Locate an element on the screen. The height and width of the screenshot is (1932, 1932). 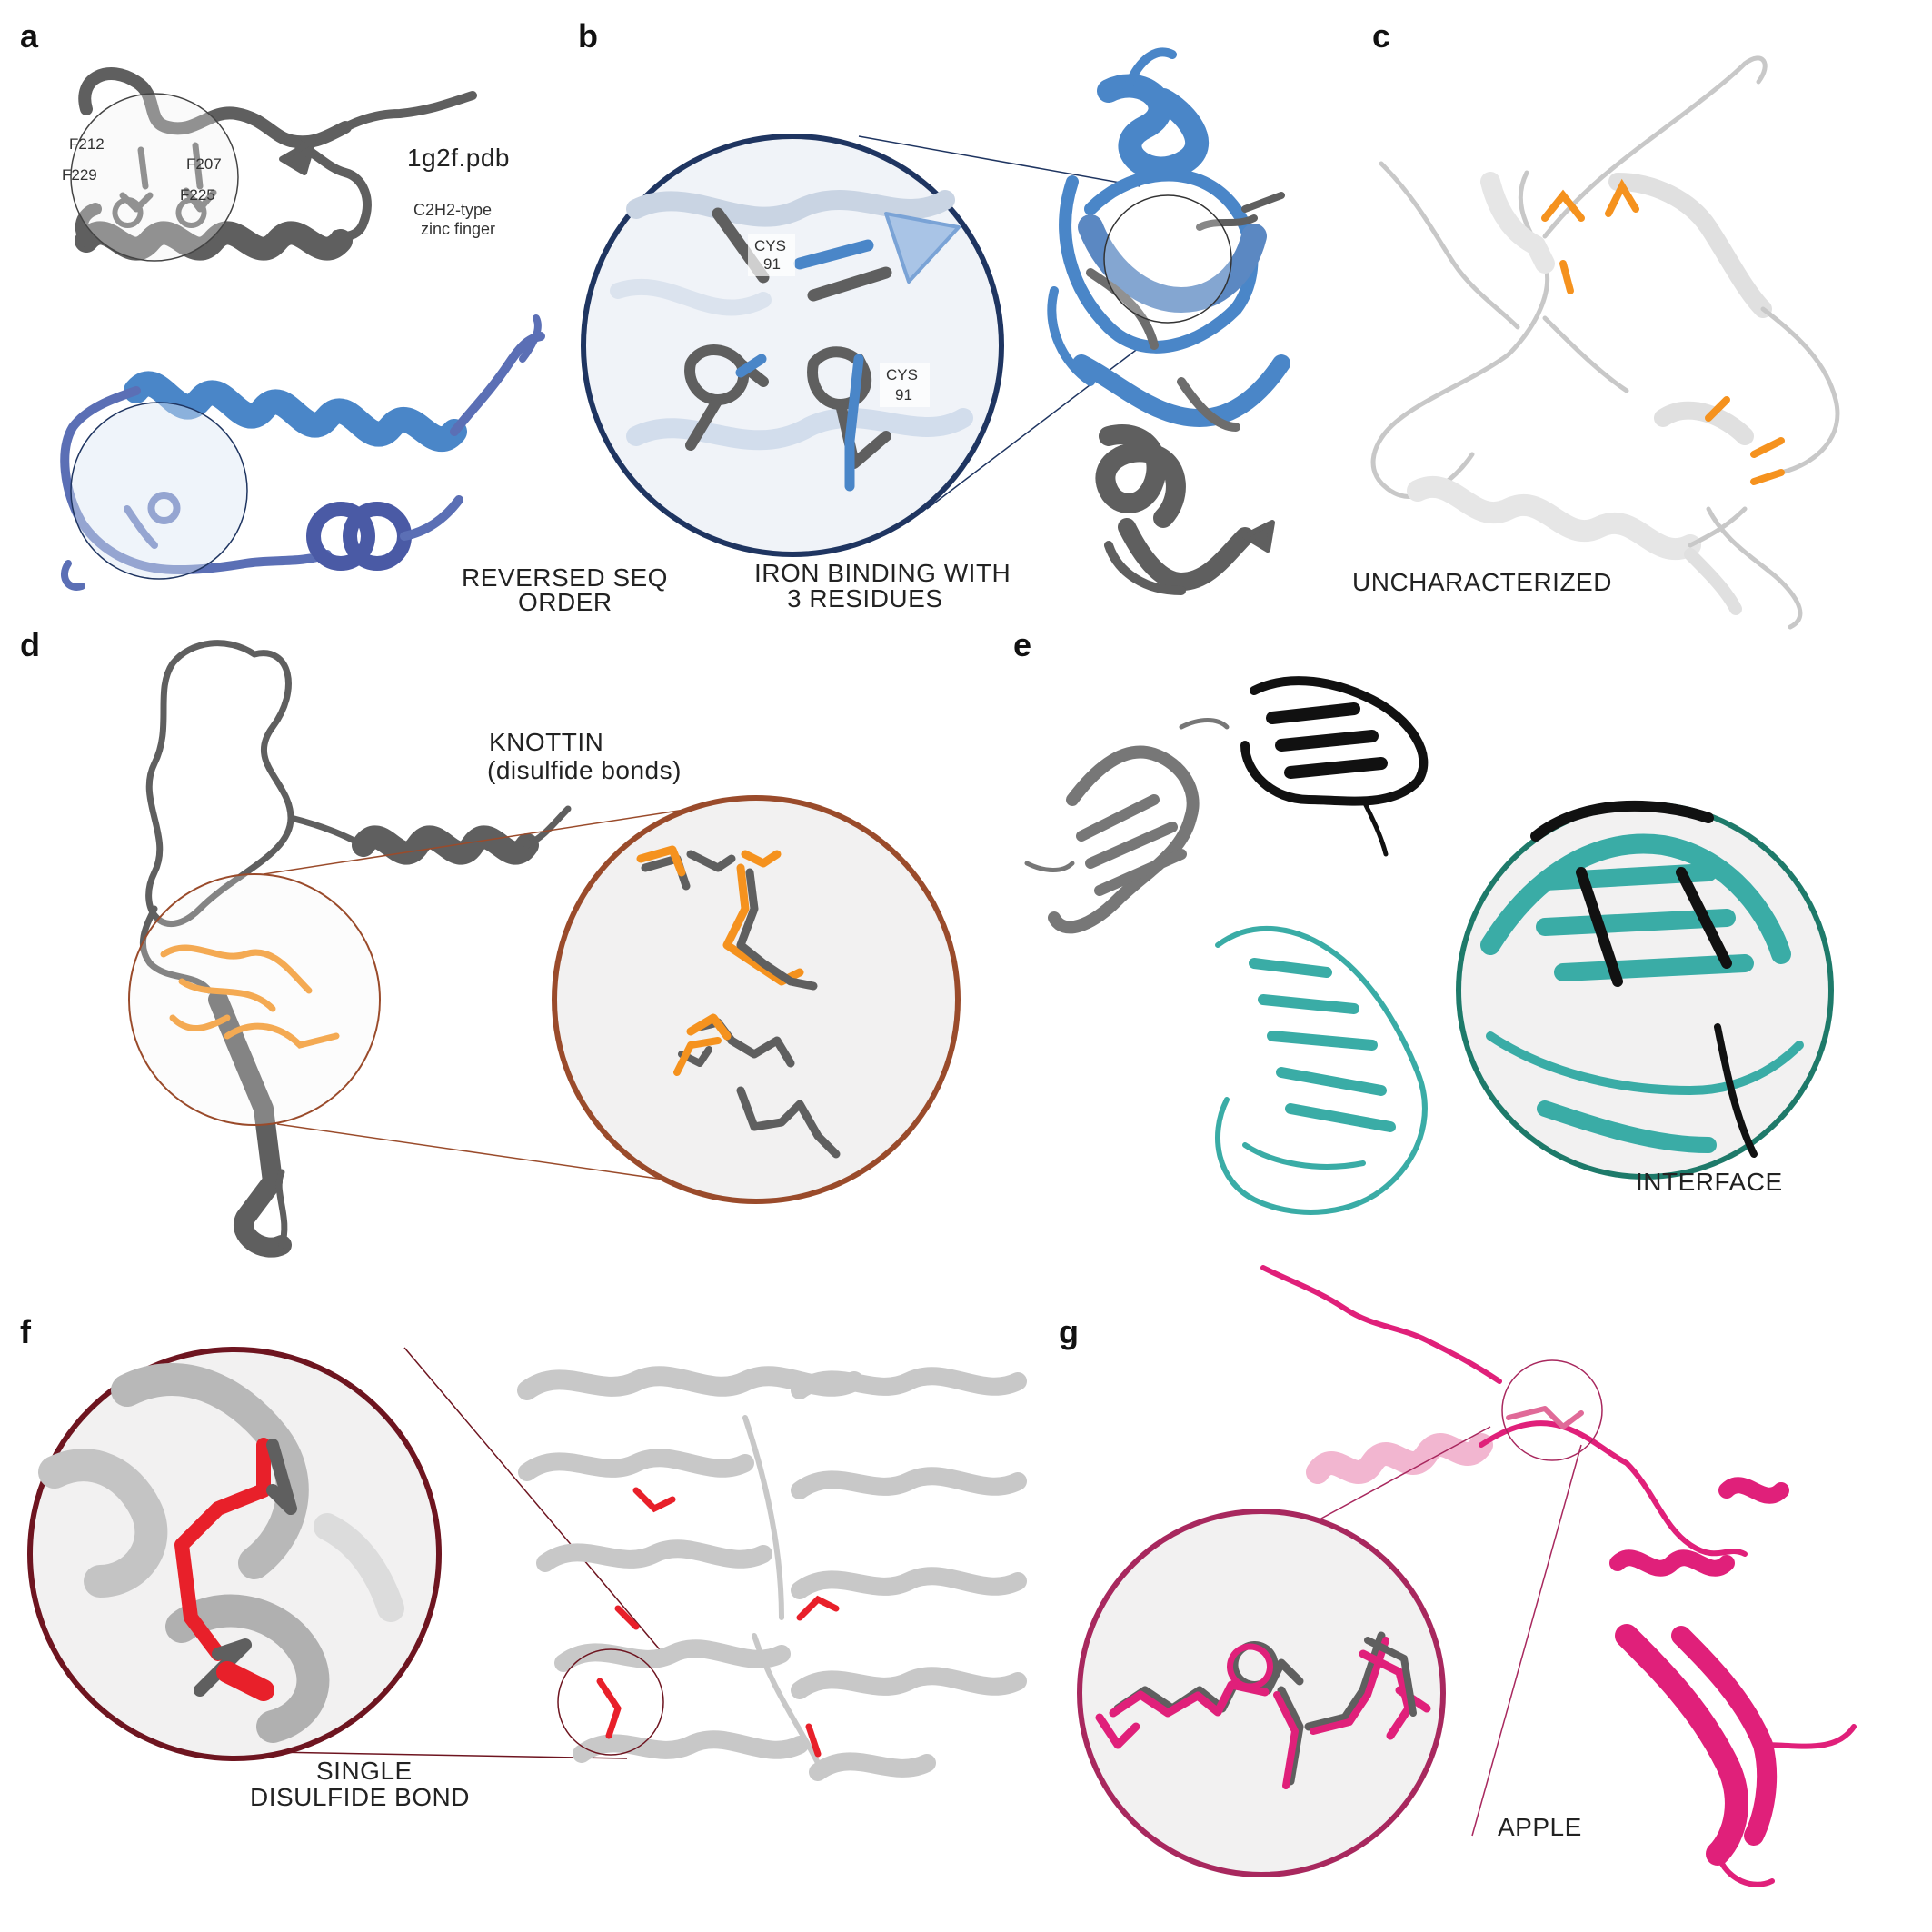
panel-f: f is located at coordinates (524, 1562).